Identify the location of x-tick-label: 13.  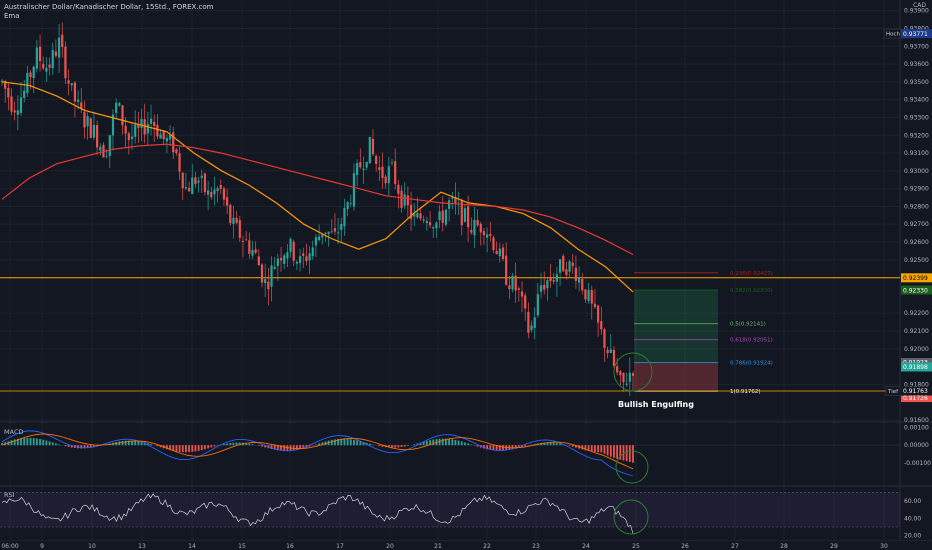
(142, 546).